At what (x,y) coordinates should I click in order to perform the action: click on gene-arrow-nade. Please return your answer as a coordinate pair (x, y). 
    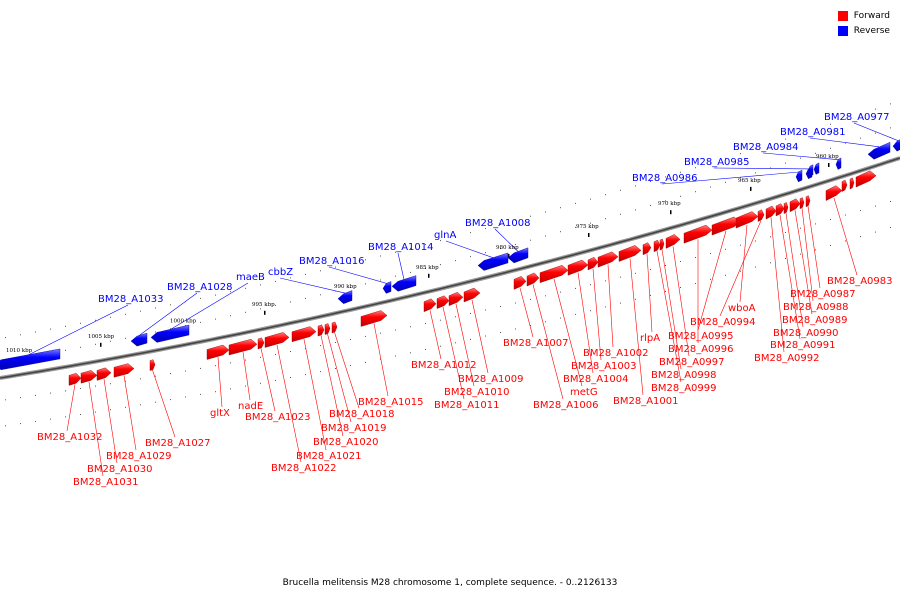
    Looking at the image, I should click on (243, 347).